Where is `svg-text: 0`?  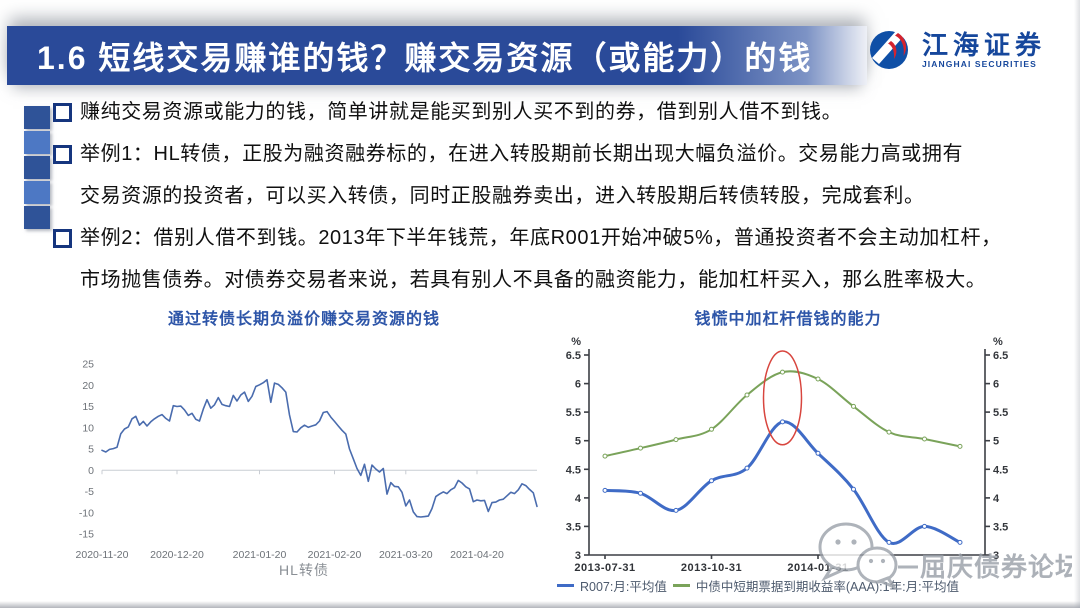
svg-text: 0 is located at coordinates (91, 471).